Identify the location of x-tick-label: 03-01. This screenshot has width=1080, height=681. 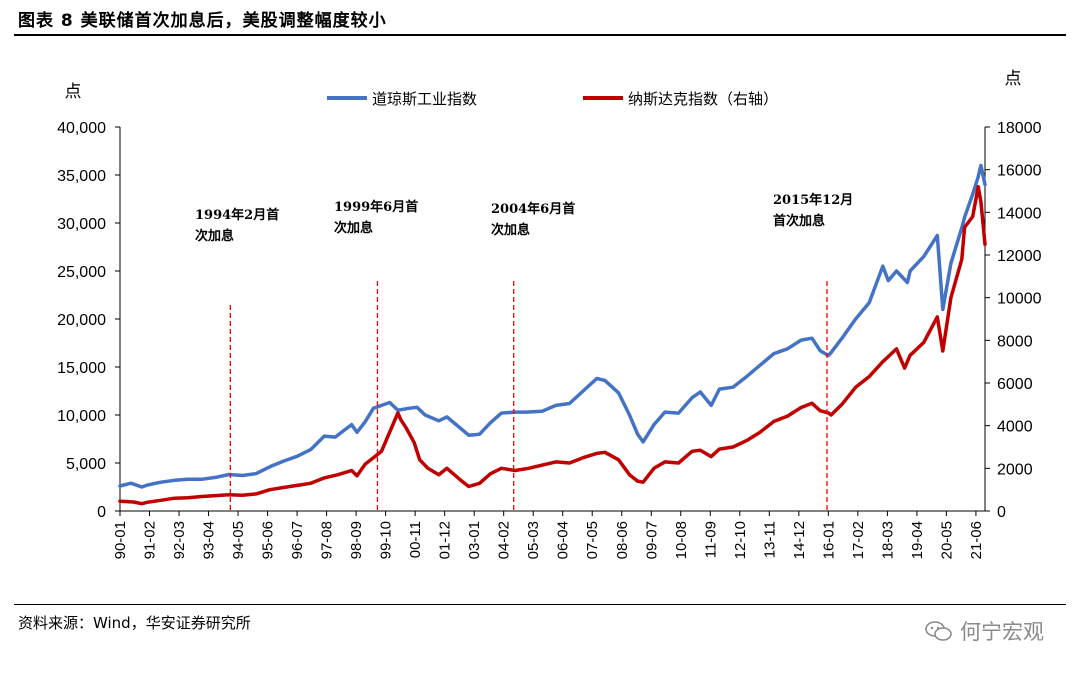
(474, 540).